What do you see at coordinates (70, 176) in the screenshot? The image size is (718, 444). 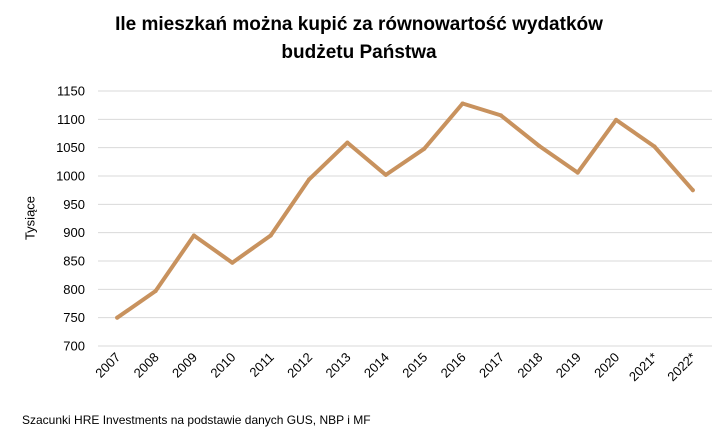 I see `y-tick-label: 1000` at bounding box center [70, 176].